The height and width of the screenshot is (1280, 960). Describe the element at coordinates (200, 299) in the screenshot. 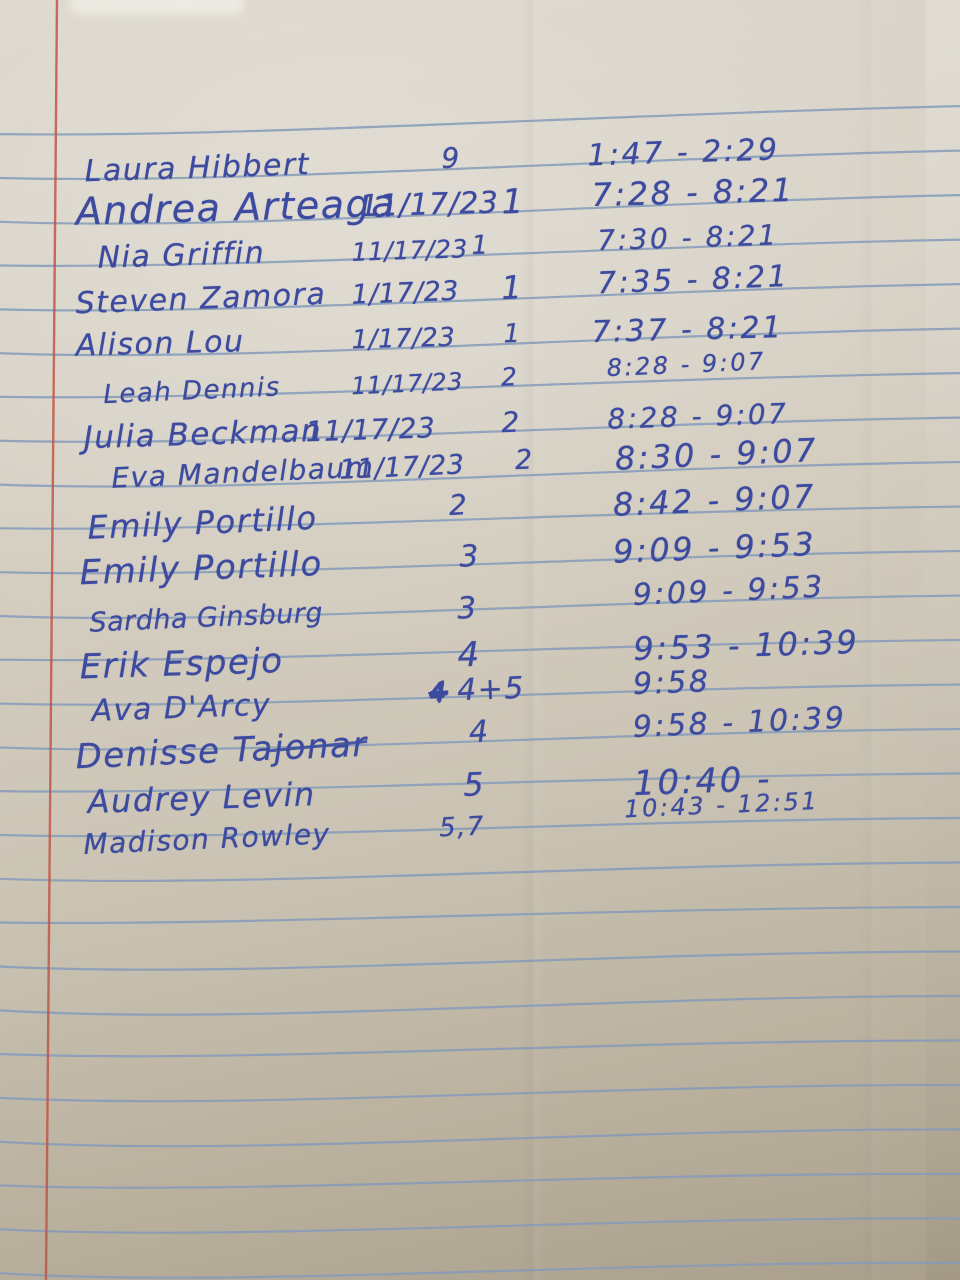

I see `entry-name: Steven Zamora` at that location.